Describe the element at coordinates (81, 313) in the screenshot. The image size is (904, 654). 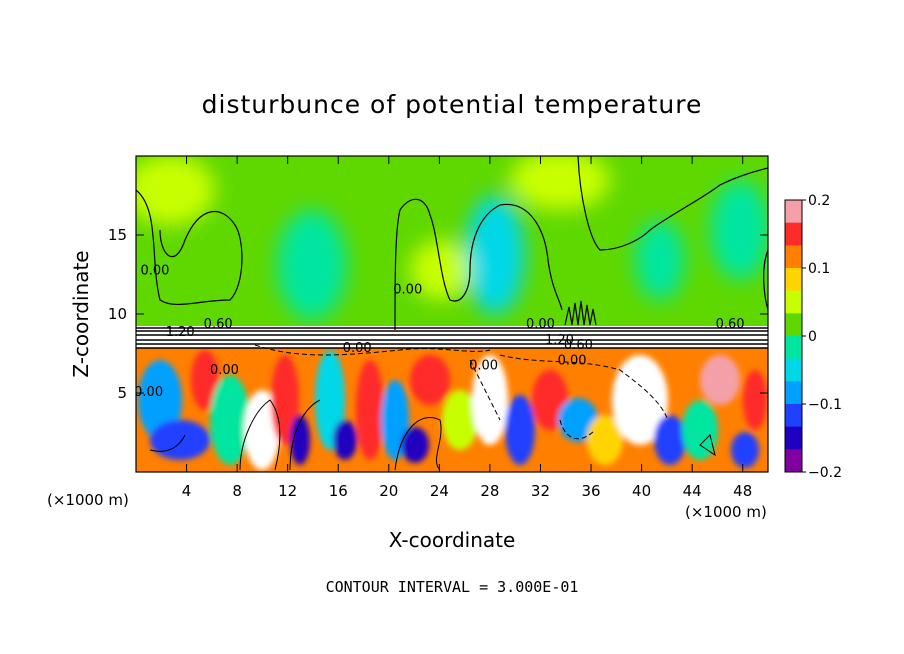
I see `y-axis-label: Z-coordinate` at that location.